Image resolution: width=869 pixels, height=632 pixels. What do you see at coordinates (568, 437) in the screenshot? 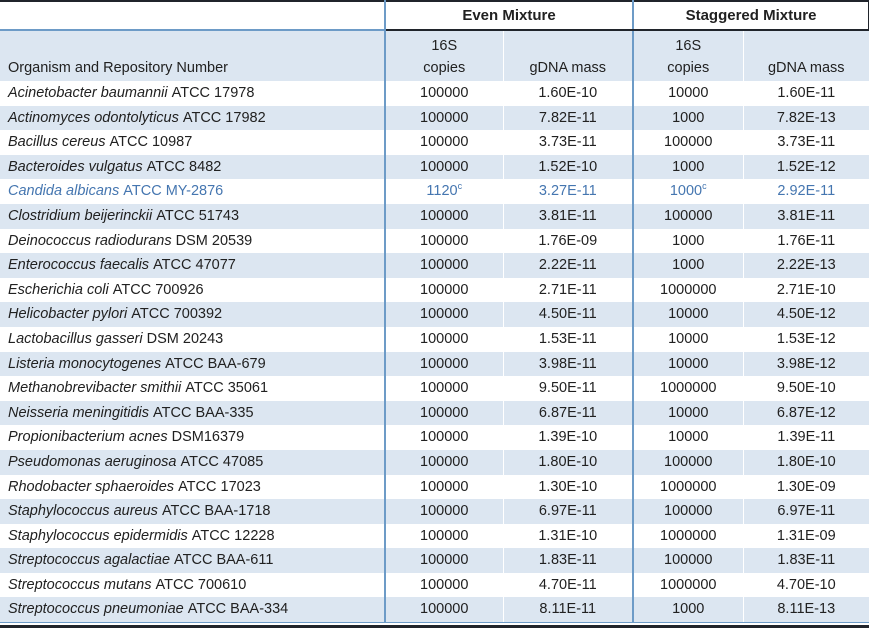
I see `even-gdna-mass-cell: 1.39E-10` at bounding box center [568, 437].